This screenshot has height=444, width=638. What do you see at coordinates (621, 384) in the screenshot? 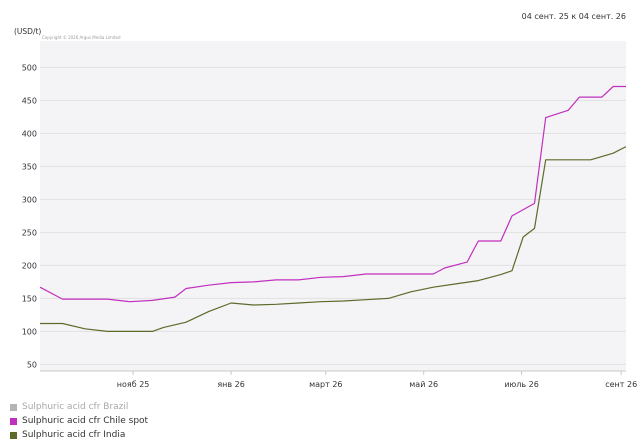
I see `x-tick-label: сент 26` at bounding box center [621, 384].